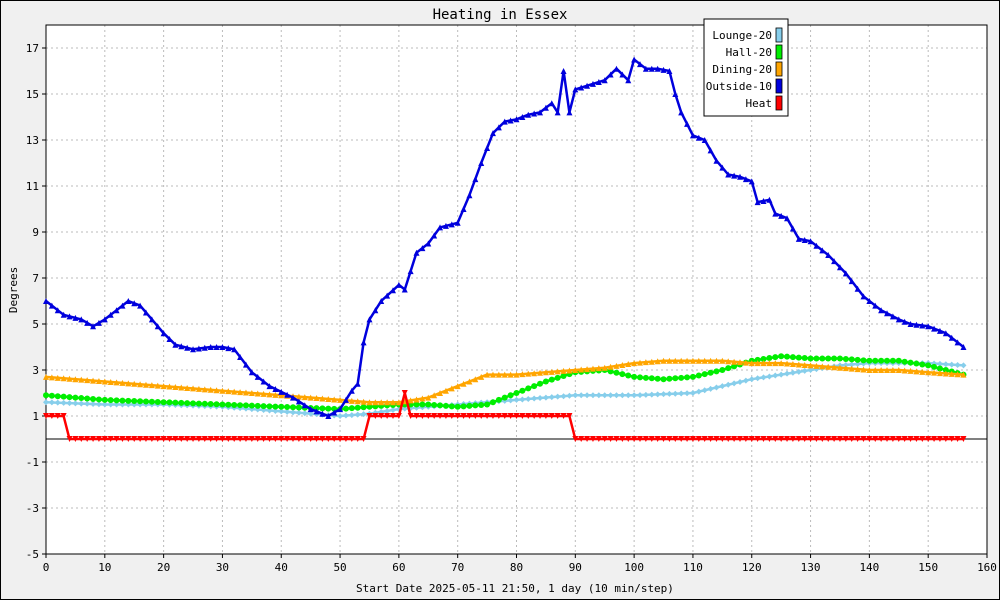  What do you see at coordinates (739, 86) in the screenshot?
I see `legend-label-outside-10: Outside-10` at bounding box center [739, 86].